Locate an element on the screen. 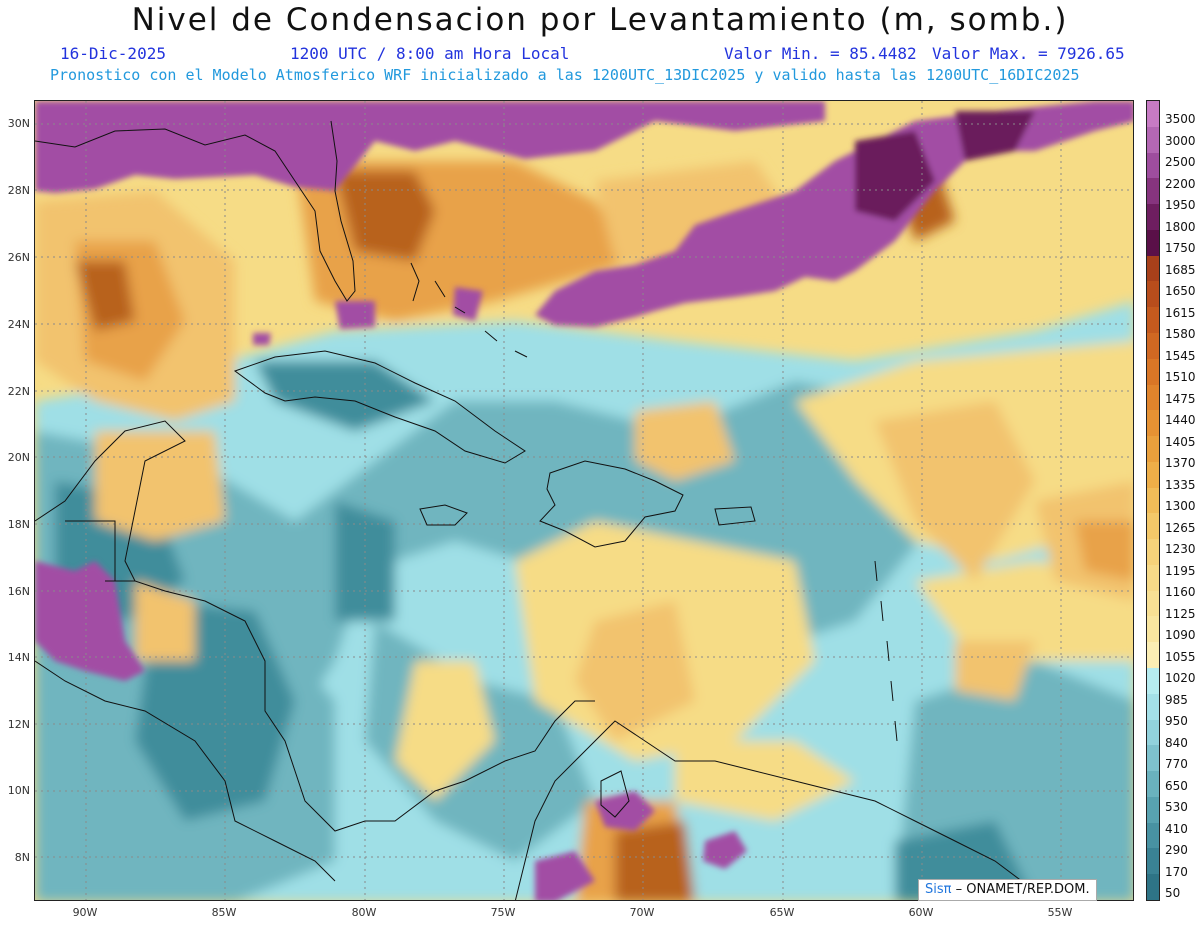 This screenshot has width=1200, height=927. legend-label: 1300 is located at coordinates (1180, 506).